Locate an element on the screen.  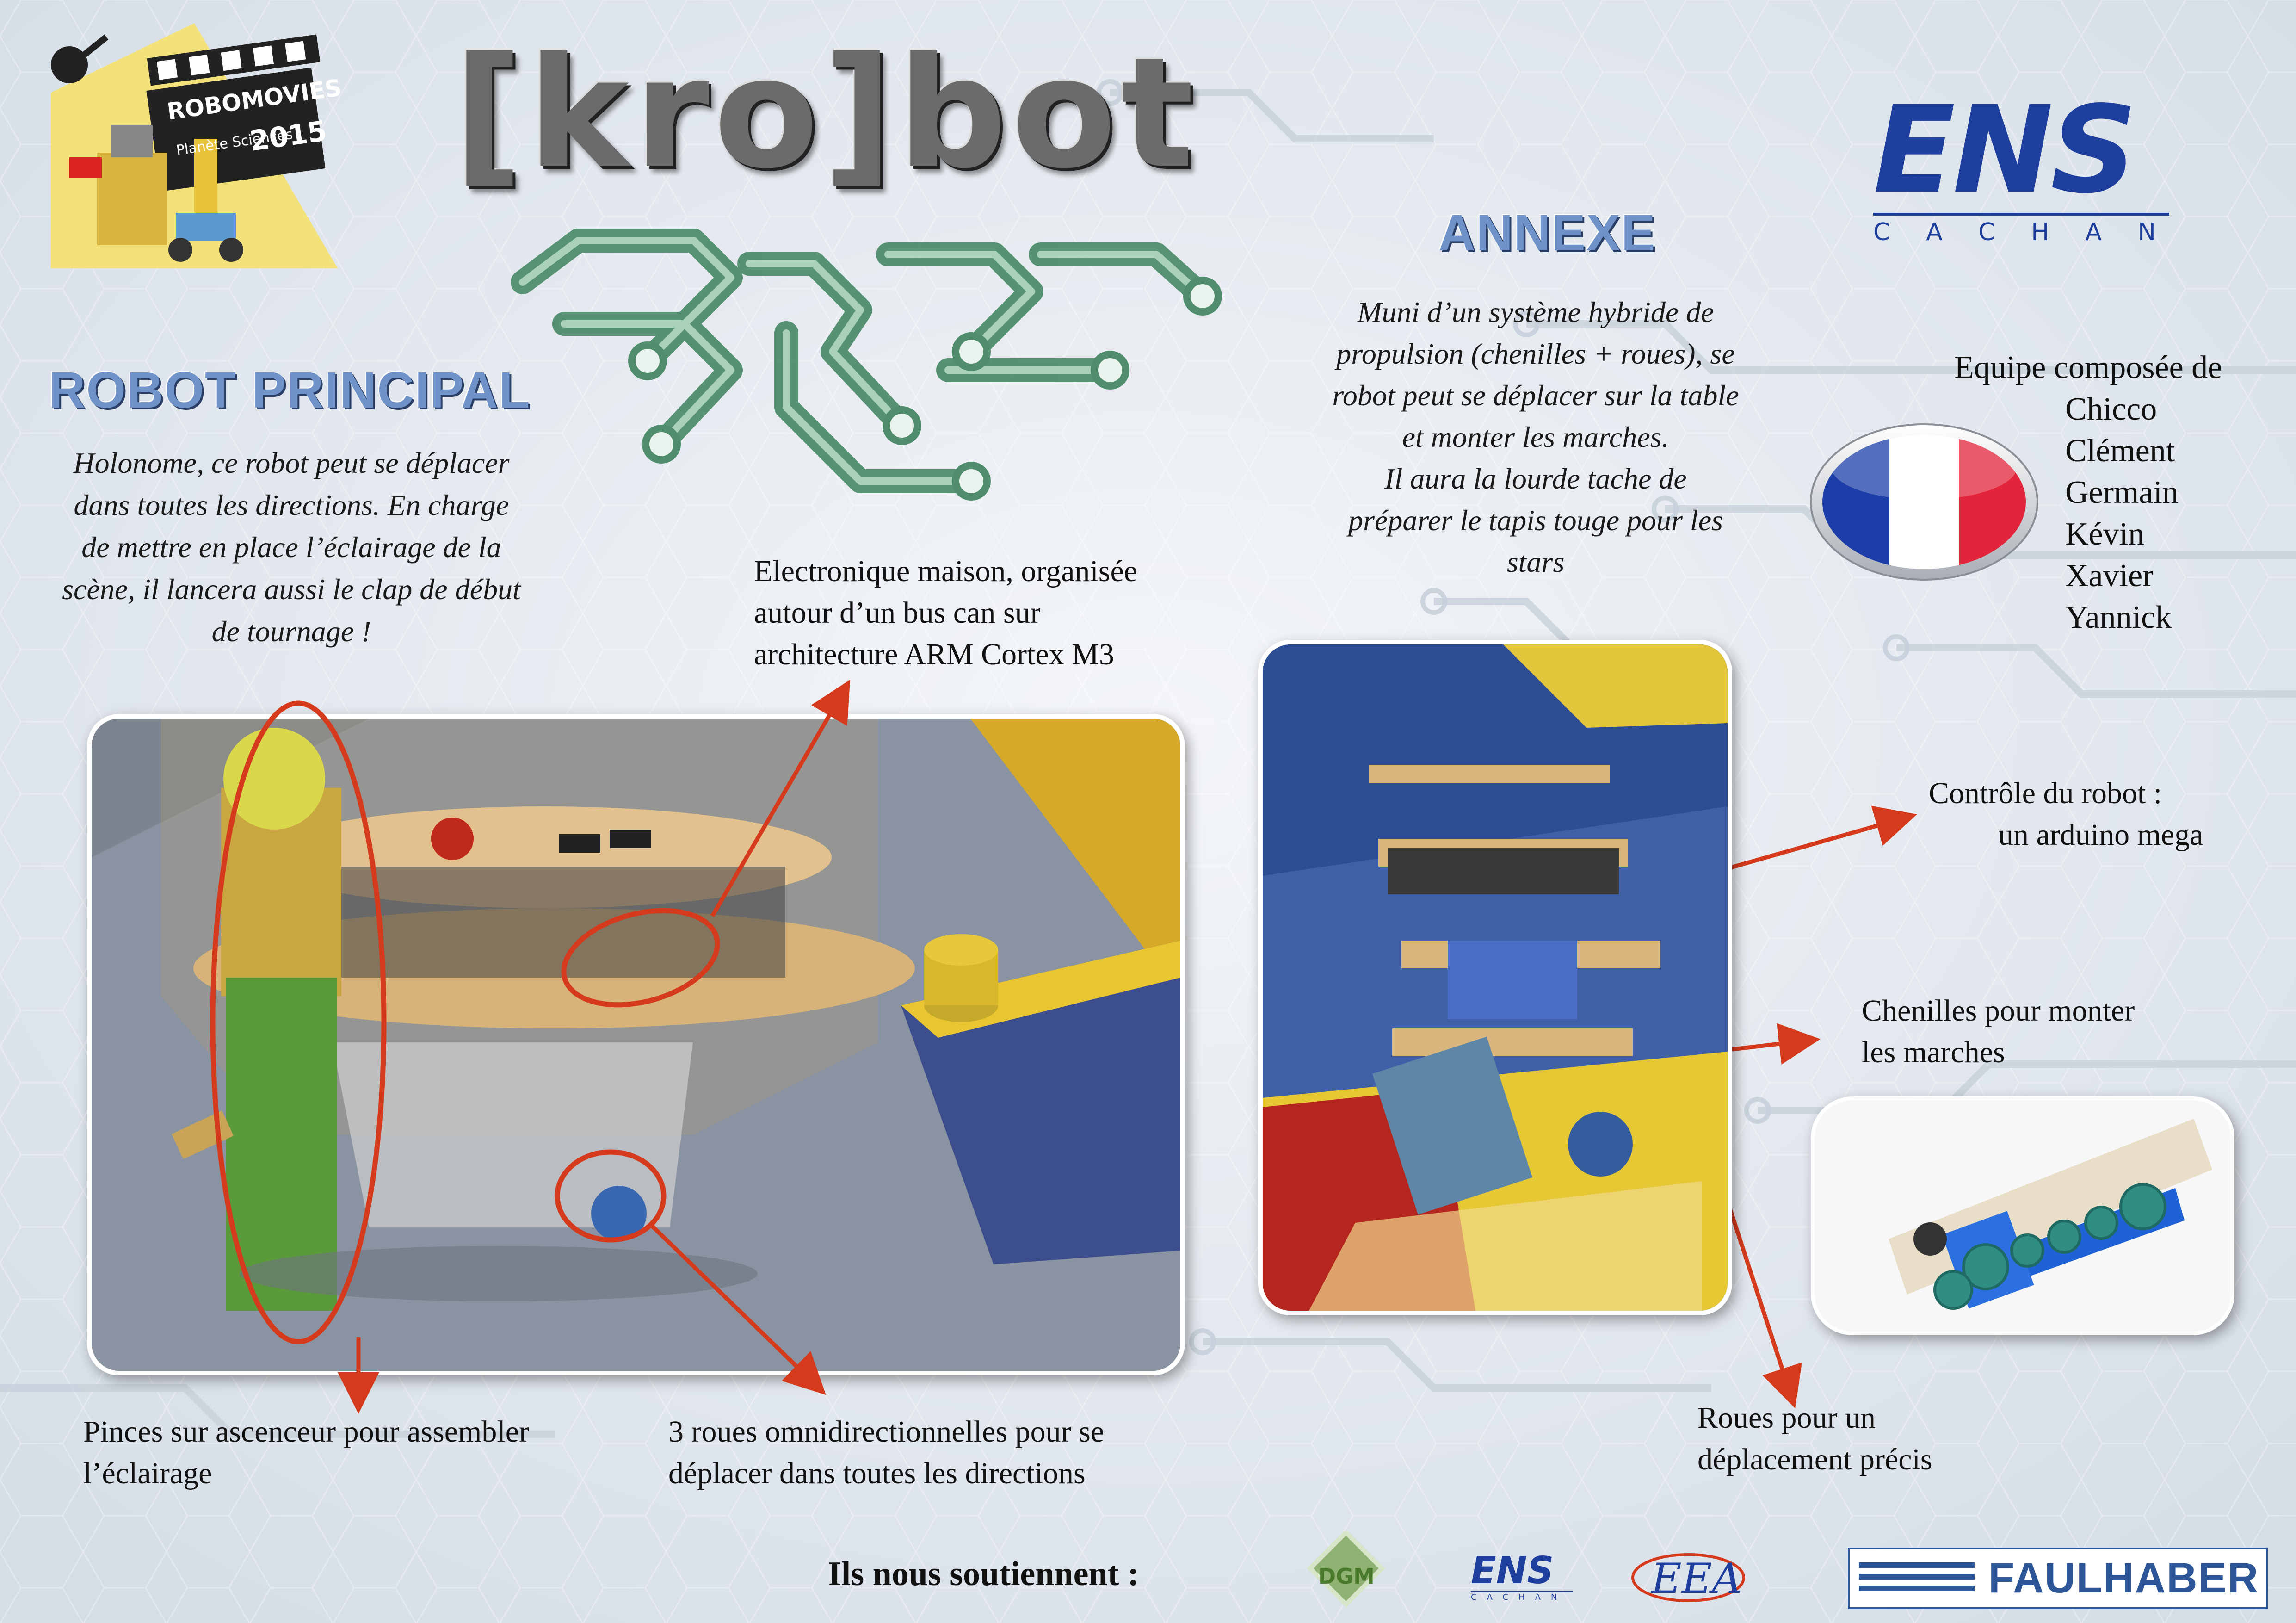
callout-chenilles-line: Chenilles pour monter is located at coordinates (1998, 1011).